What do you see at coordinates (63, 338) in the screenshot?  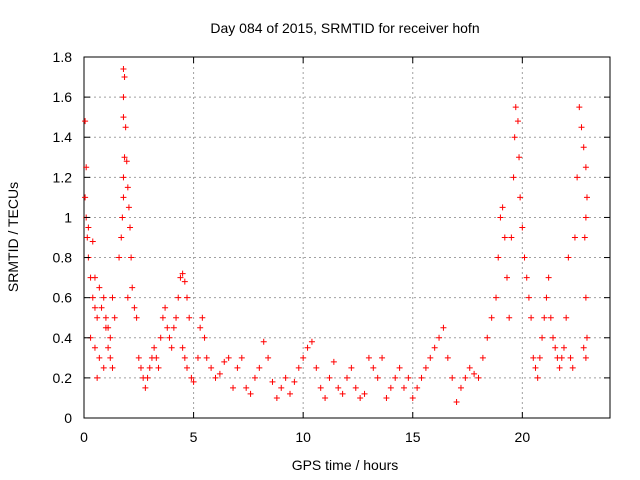 I see `y-tick-label: 0.4` at bounding box center [63, 338].